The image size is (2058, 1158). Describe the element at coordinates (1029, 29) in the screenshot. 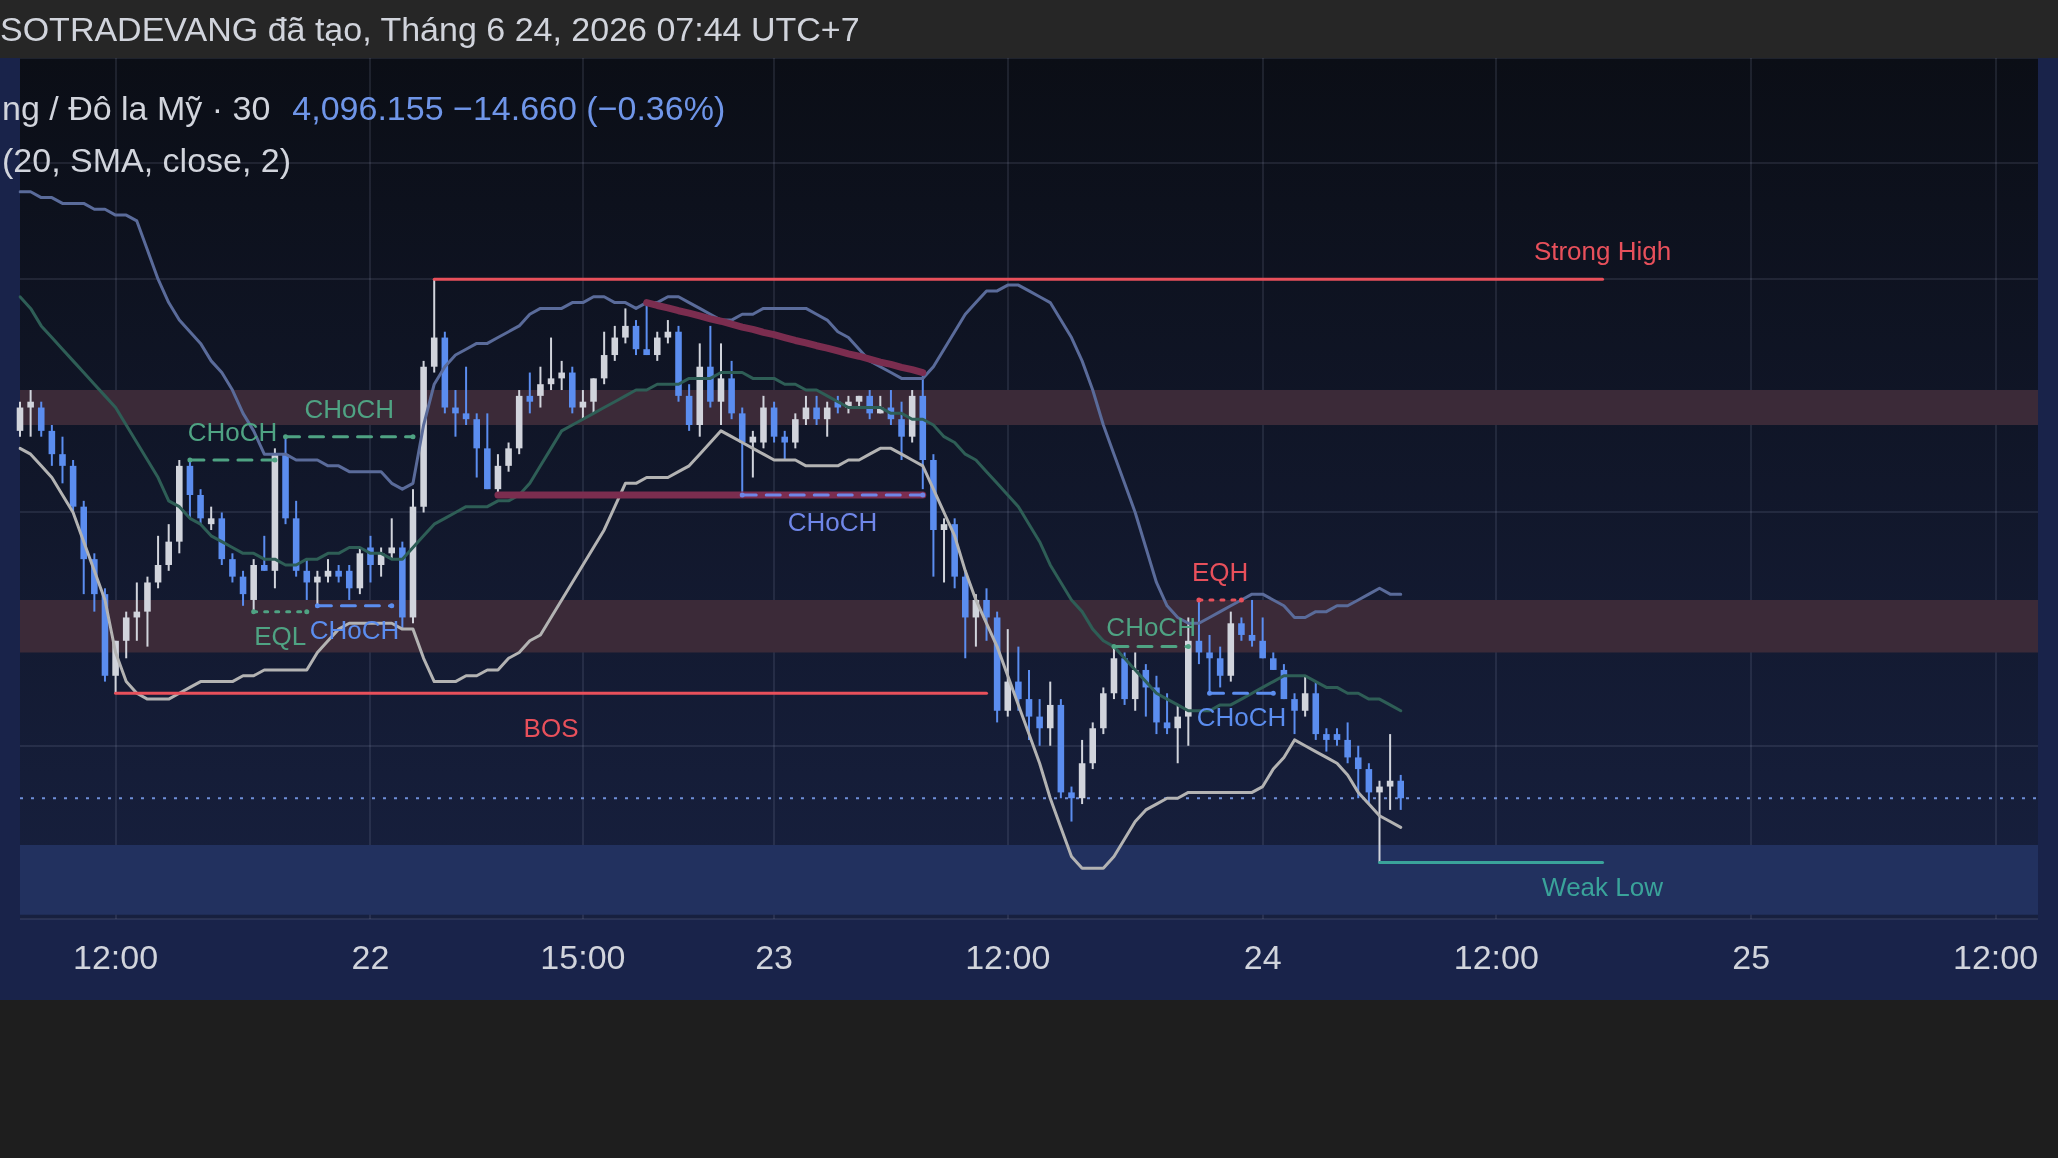

I see `chart-title: SOTRADEVANG đã tạo, Tháng 6 24, 2026 07:44 UTC+7` at that location.